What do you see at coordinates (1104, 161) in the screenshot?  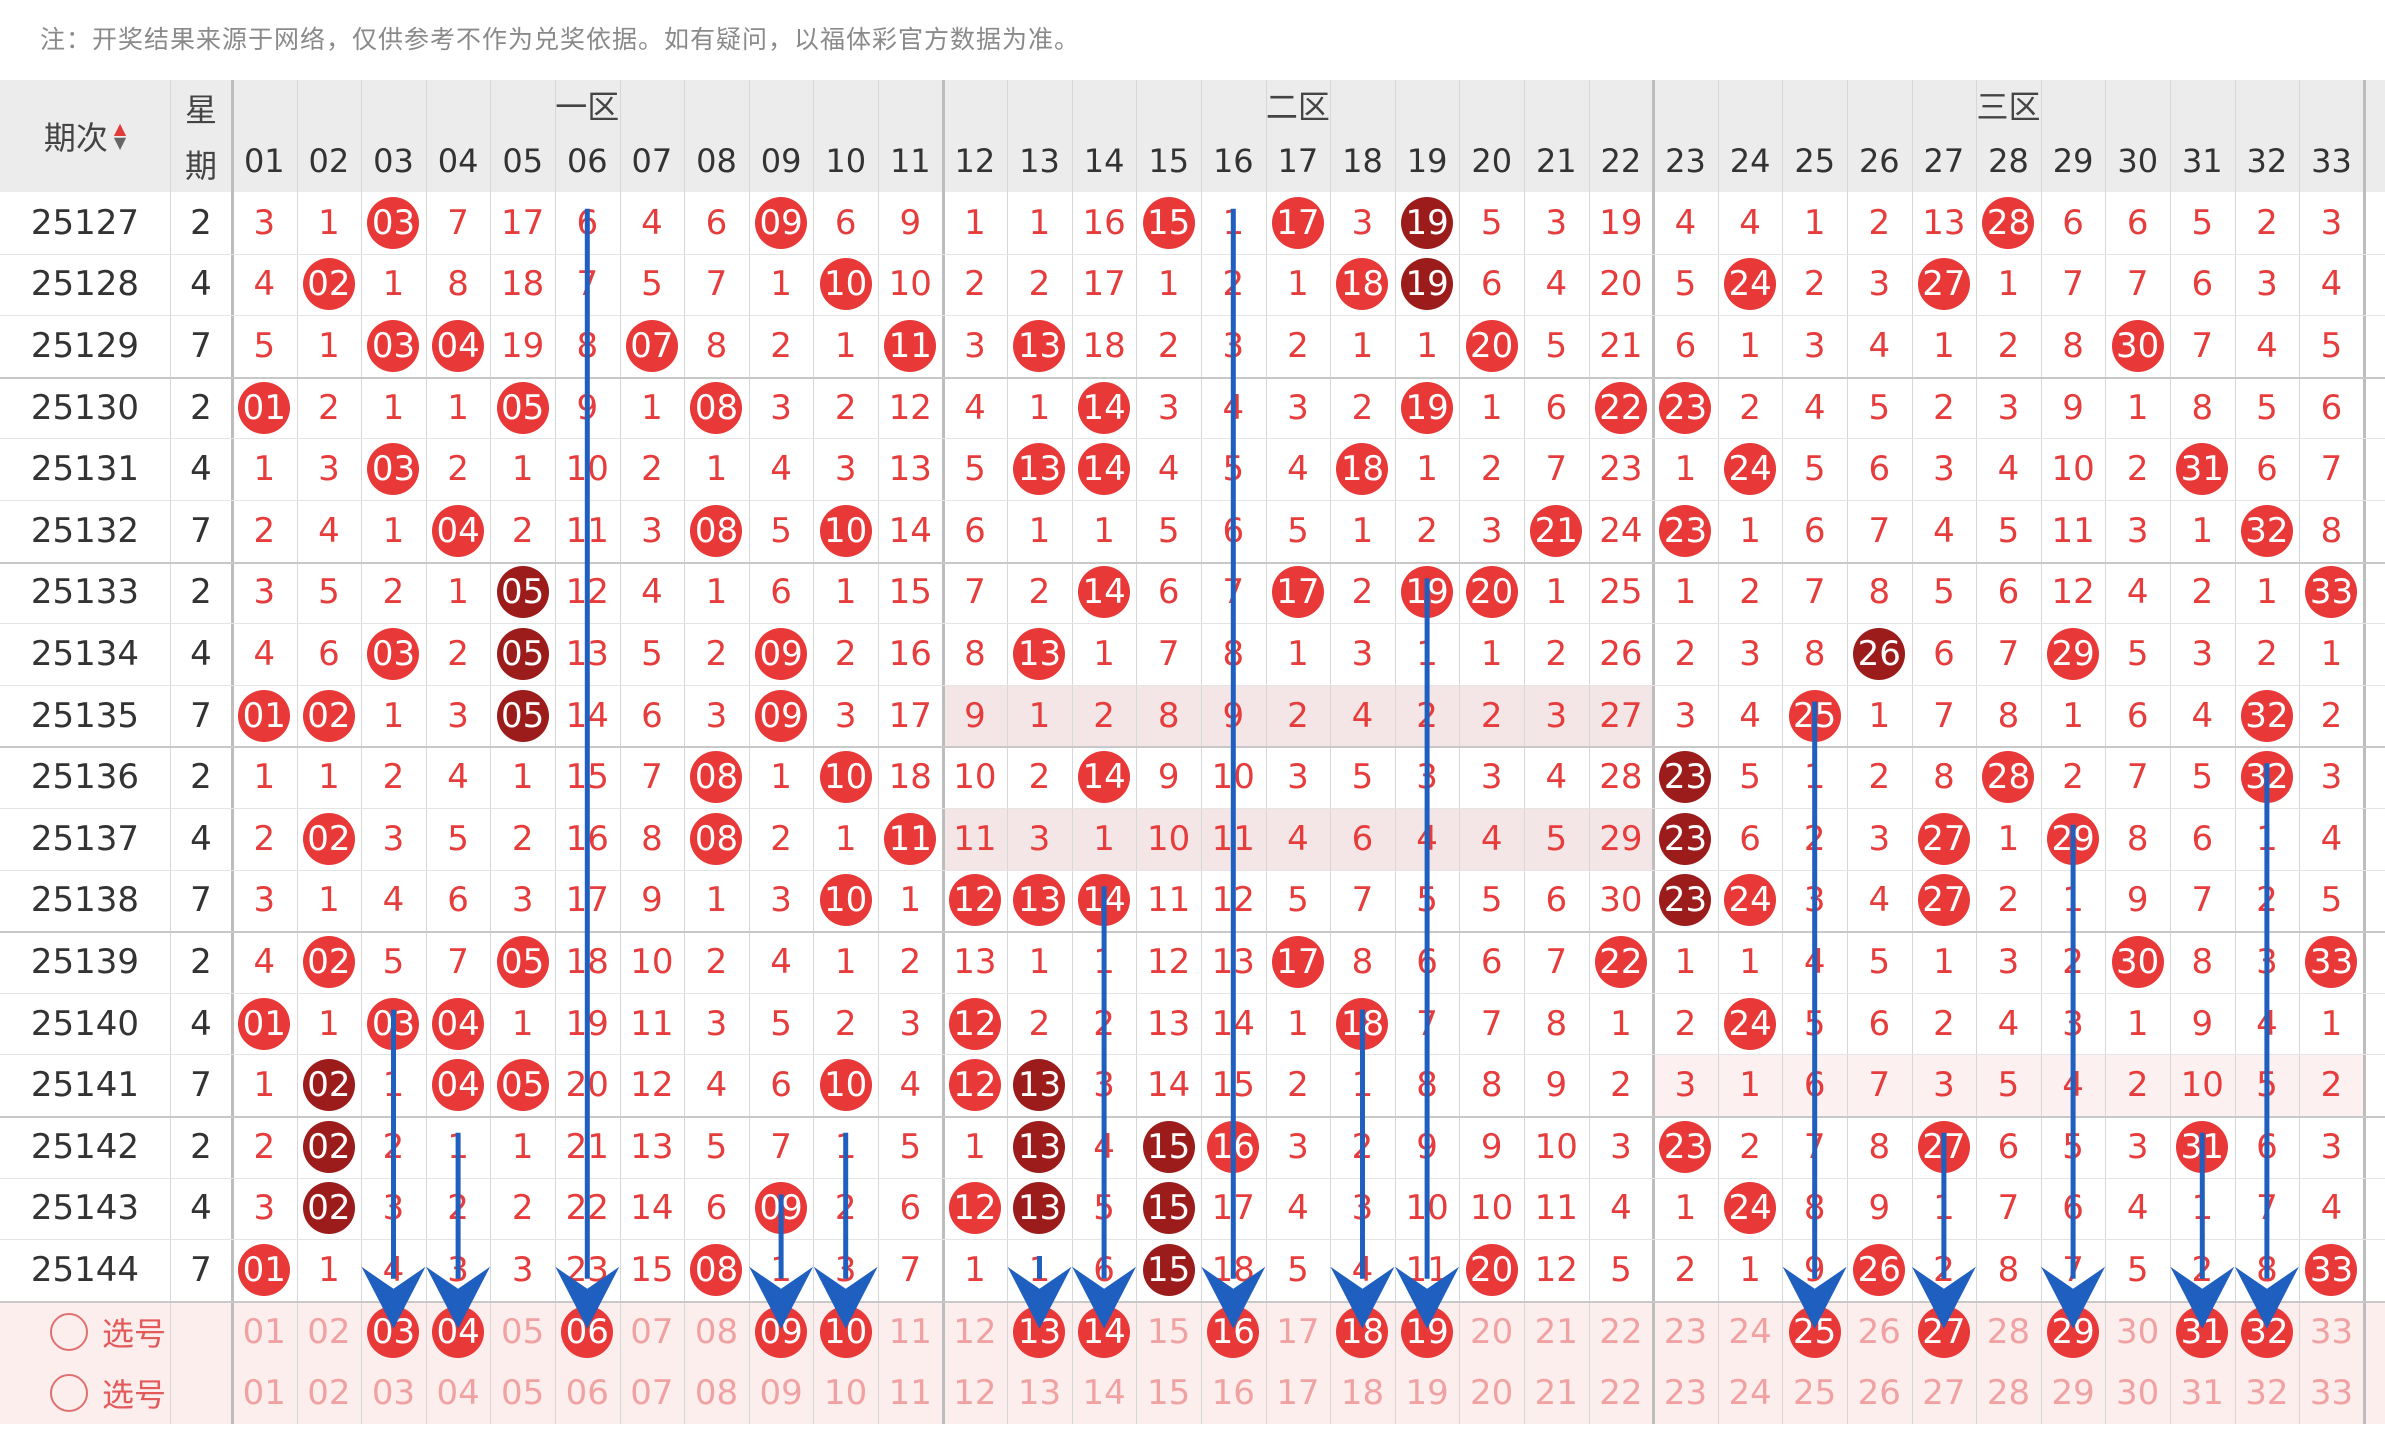 I see `number-header-14: 14` at bounding box center [1104, 161].